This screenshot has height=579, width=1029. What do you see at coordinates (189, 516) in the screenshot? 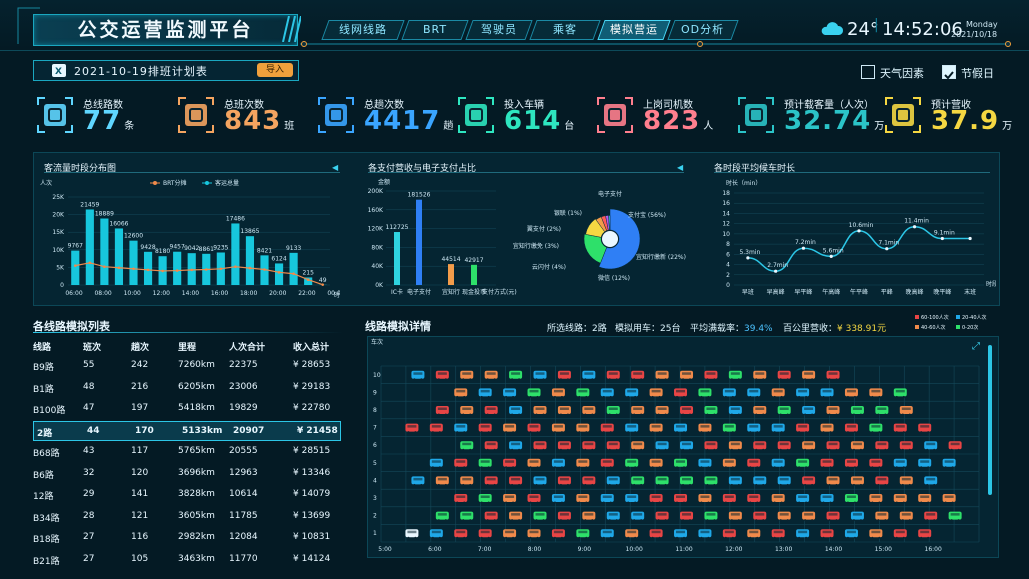
I see `table-row: B34路 28 121 3605km 11785 ¥ 13699` at bounding box center [189, 516].